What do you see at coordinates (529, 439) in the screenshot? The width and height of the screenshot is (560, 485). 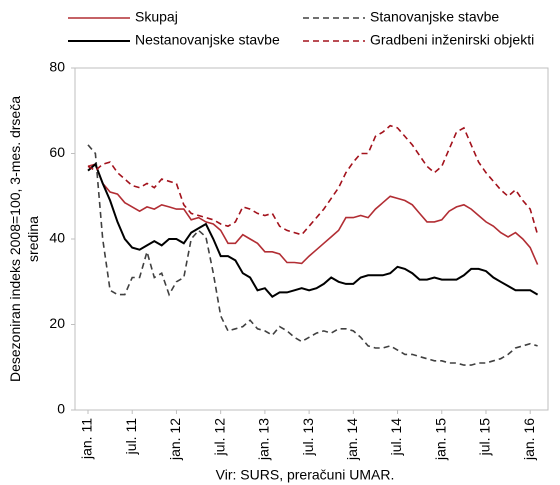 I see `x-tick-label: jan. 16` at bounding box center [529, 439].